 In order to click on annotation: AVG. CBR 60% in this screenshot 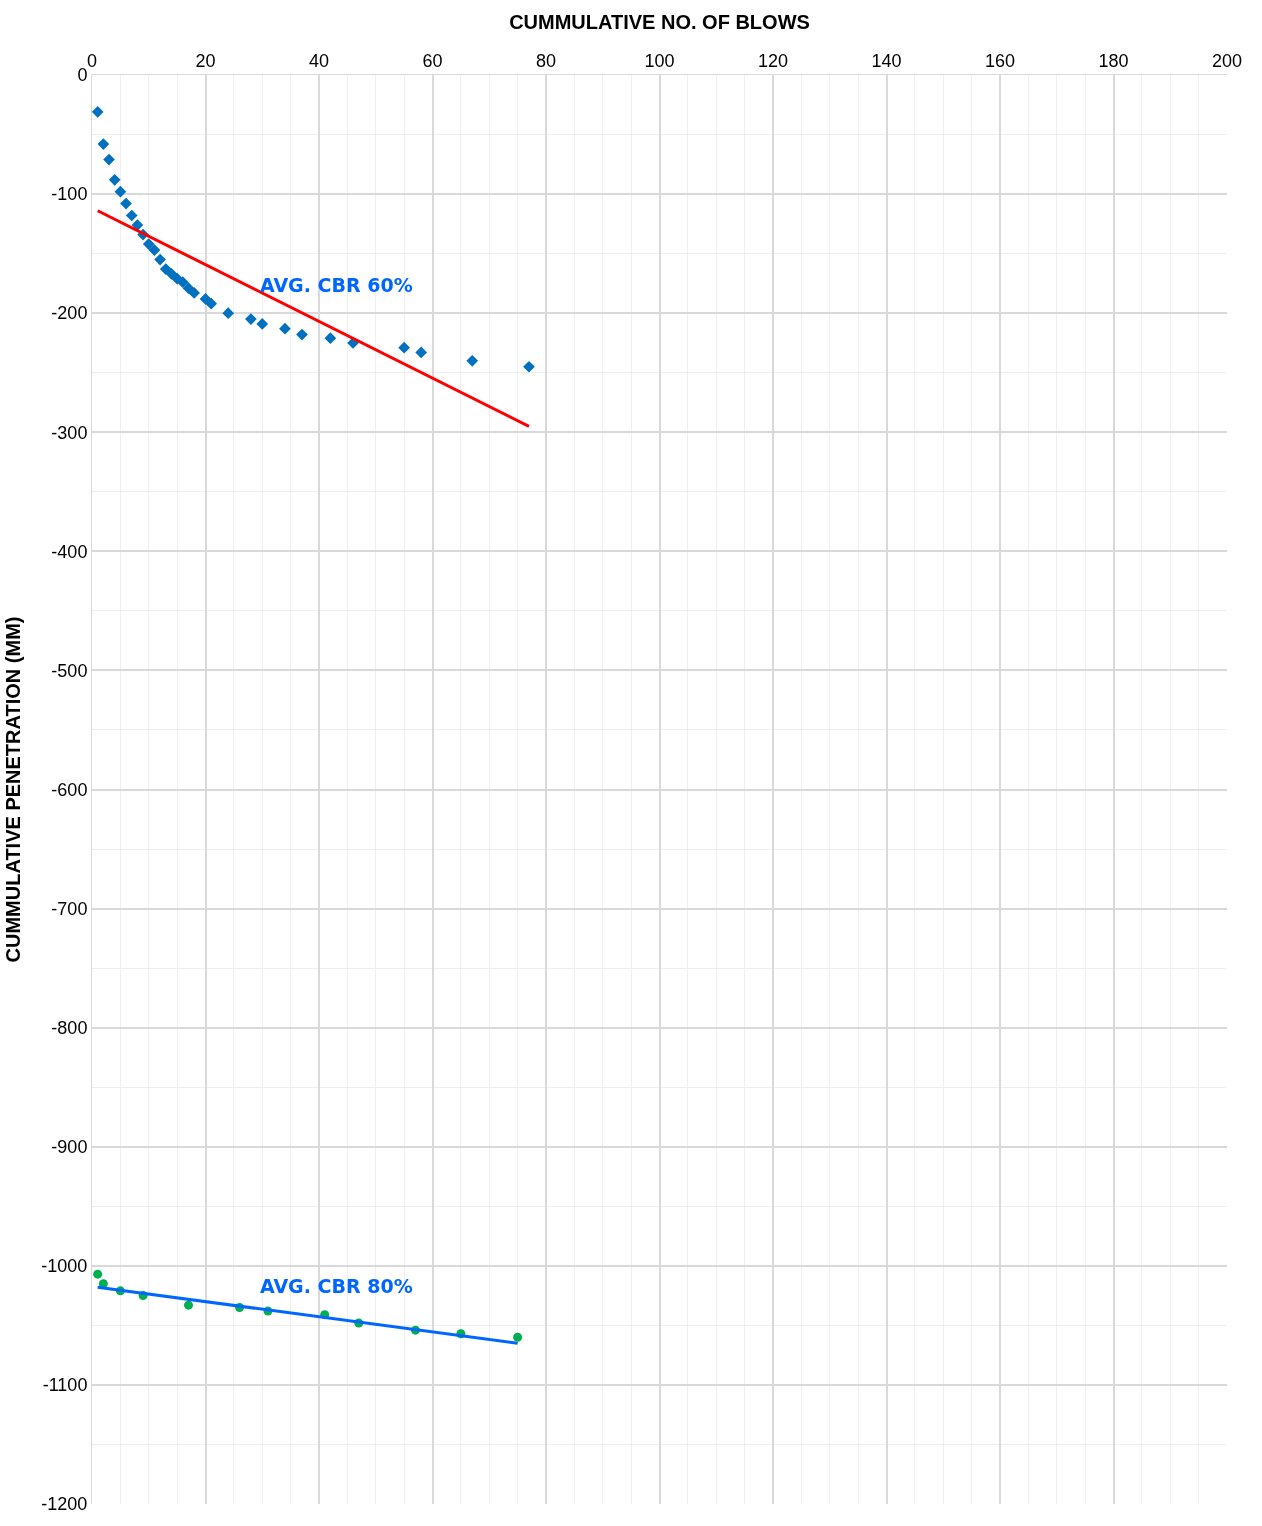, I will do `click(336, 285)`.